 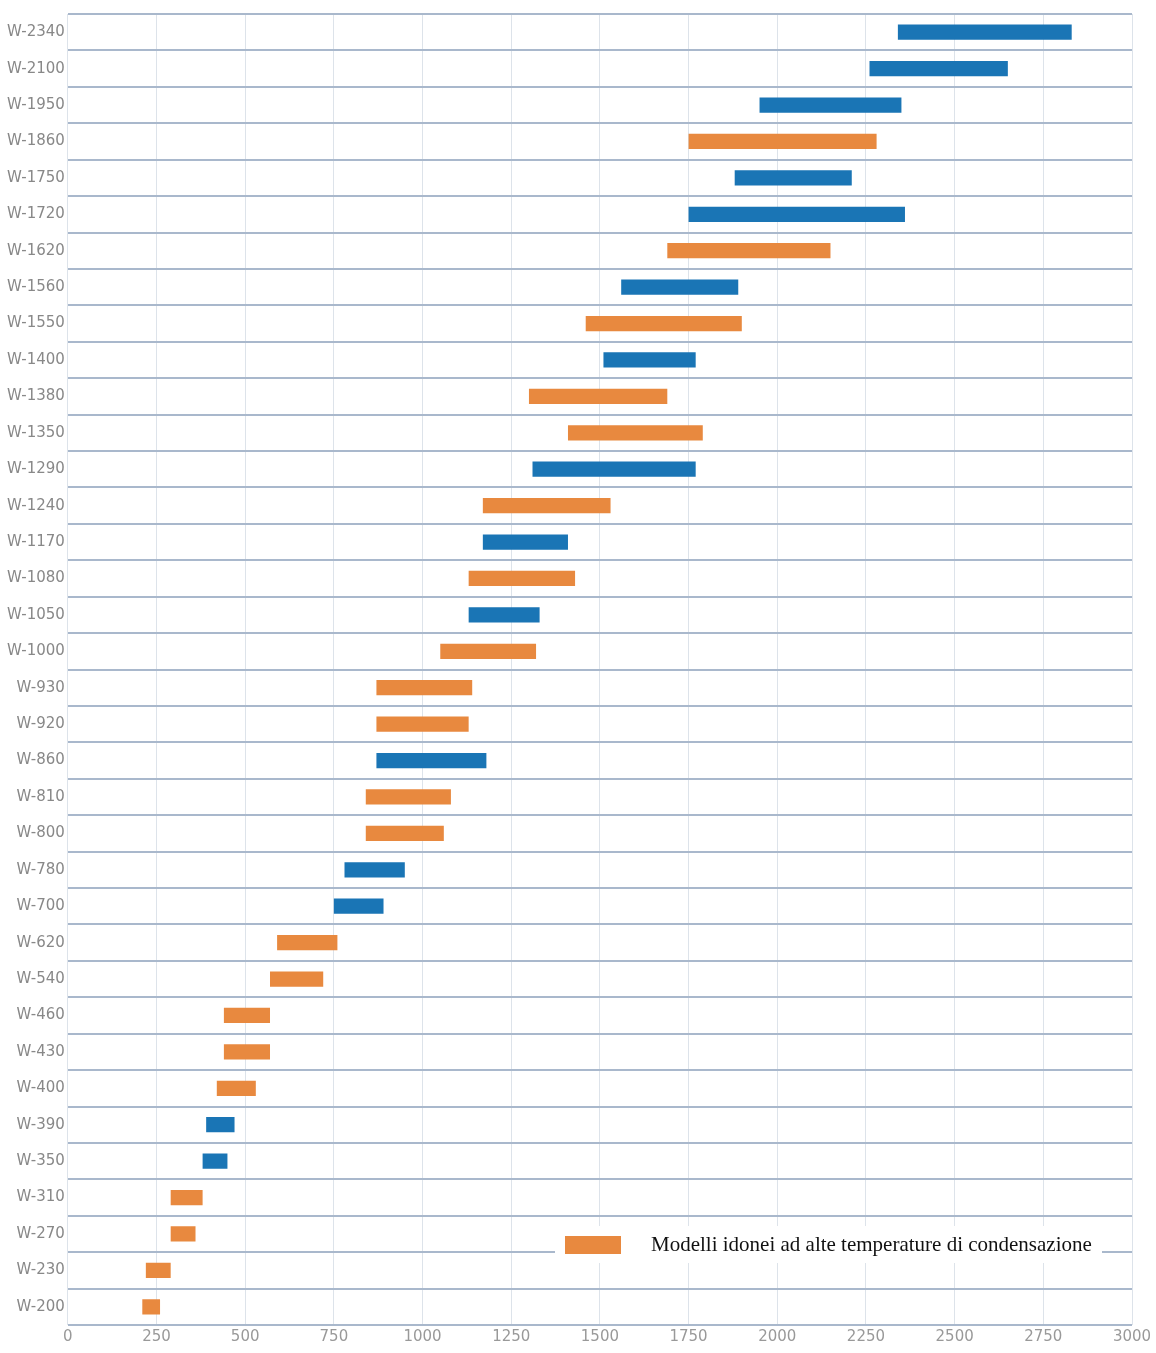 What do you see at coordinates (36, 103) in the screenshot?
I see `y-tick-label: W-1950` at bounding box center [36, 103].